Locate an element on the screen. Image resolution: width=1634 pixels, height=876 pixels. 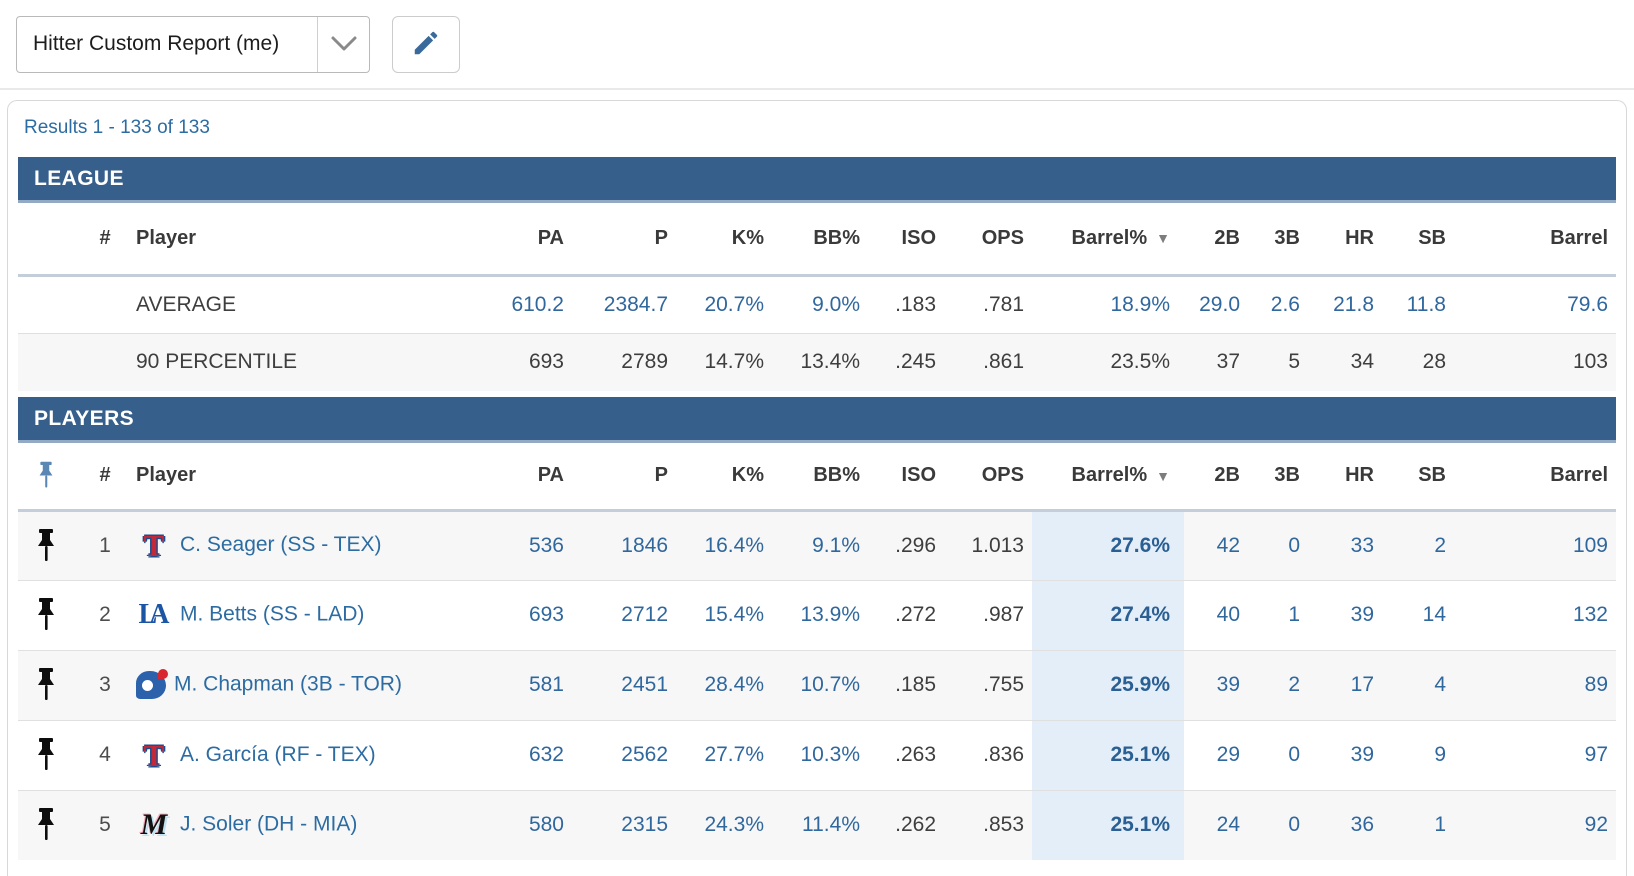
stat-k-pct: 27.7% is located at coordinates (734, 754).